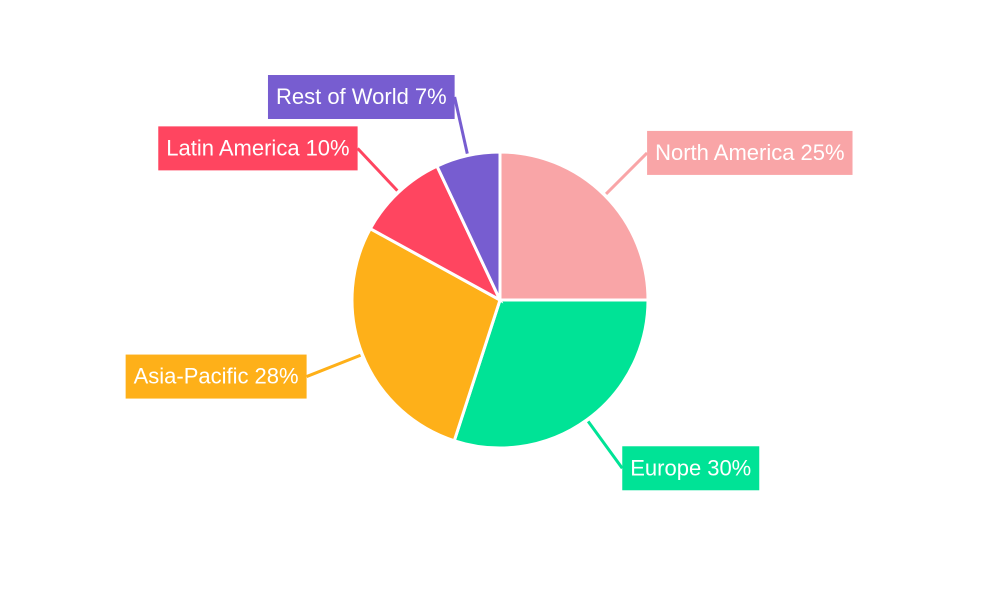  I want to click on label-category: Asia-Pacific, so click(191, 375).